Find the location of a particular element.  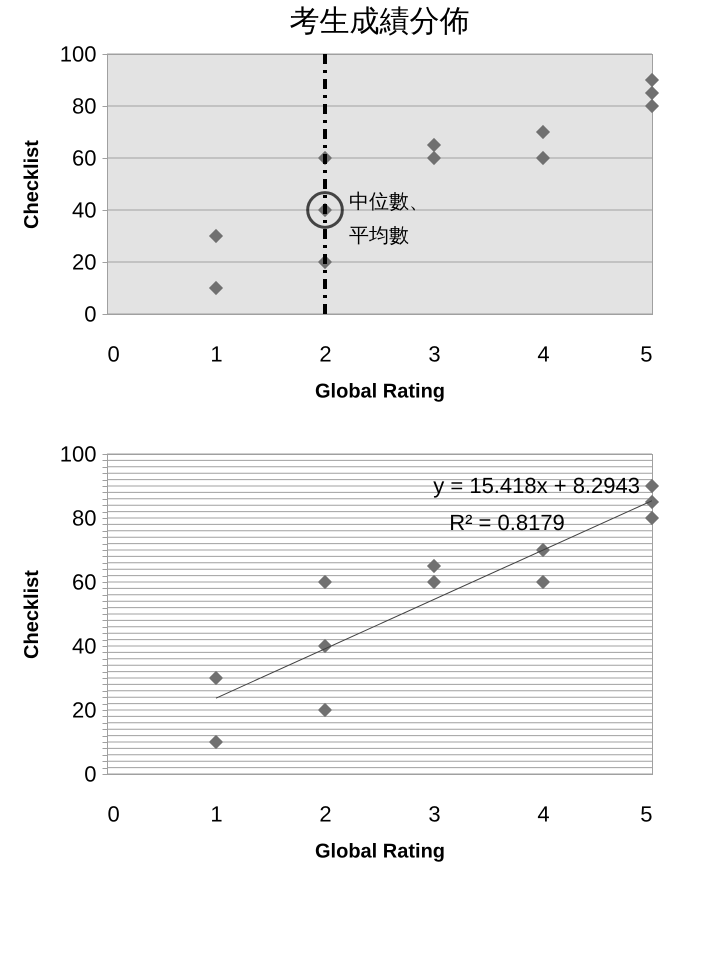

chart-title: 考生成績分佈 is located at coordinates (380, 21).